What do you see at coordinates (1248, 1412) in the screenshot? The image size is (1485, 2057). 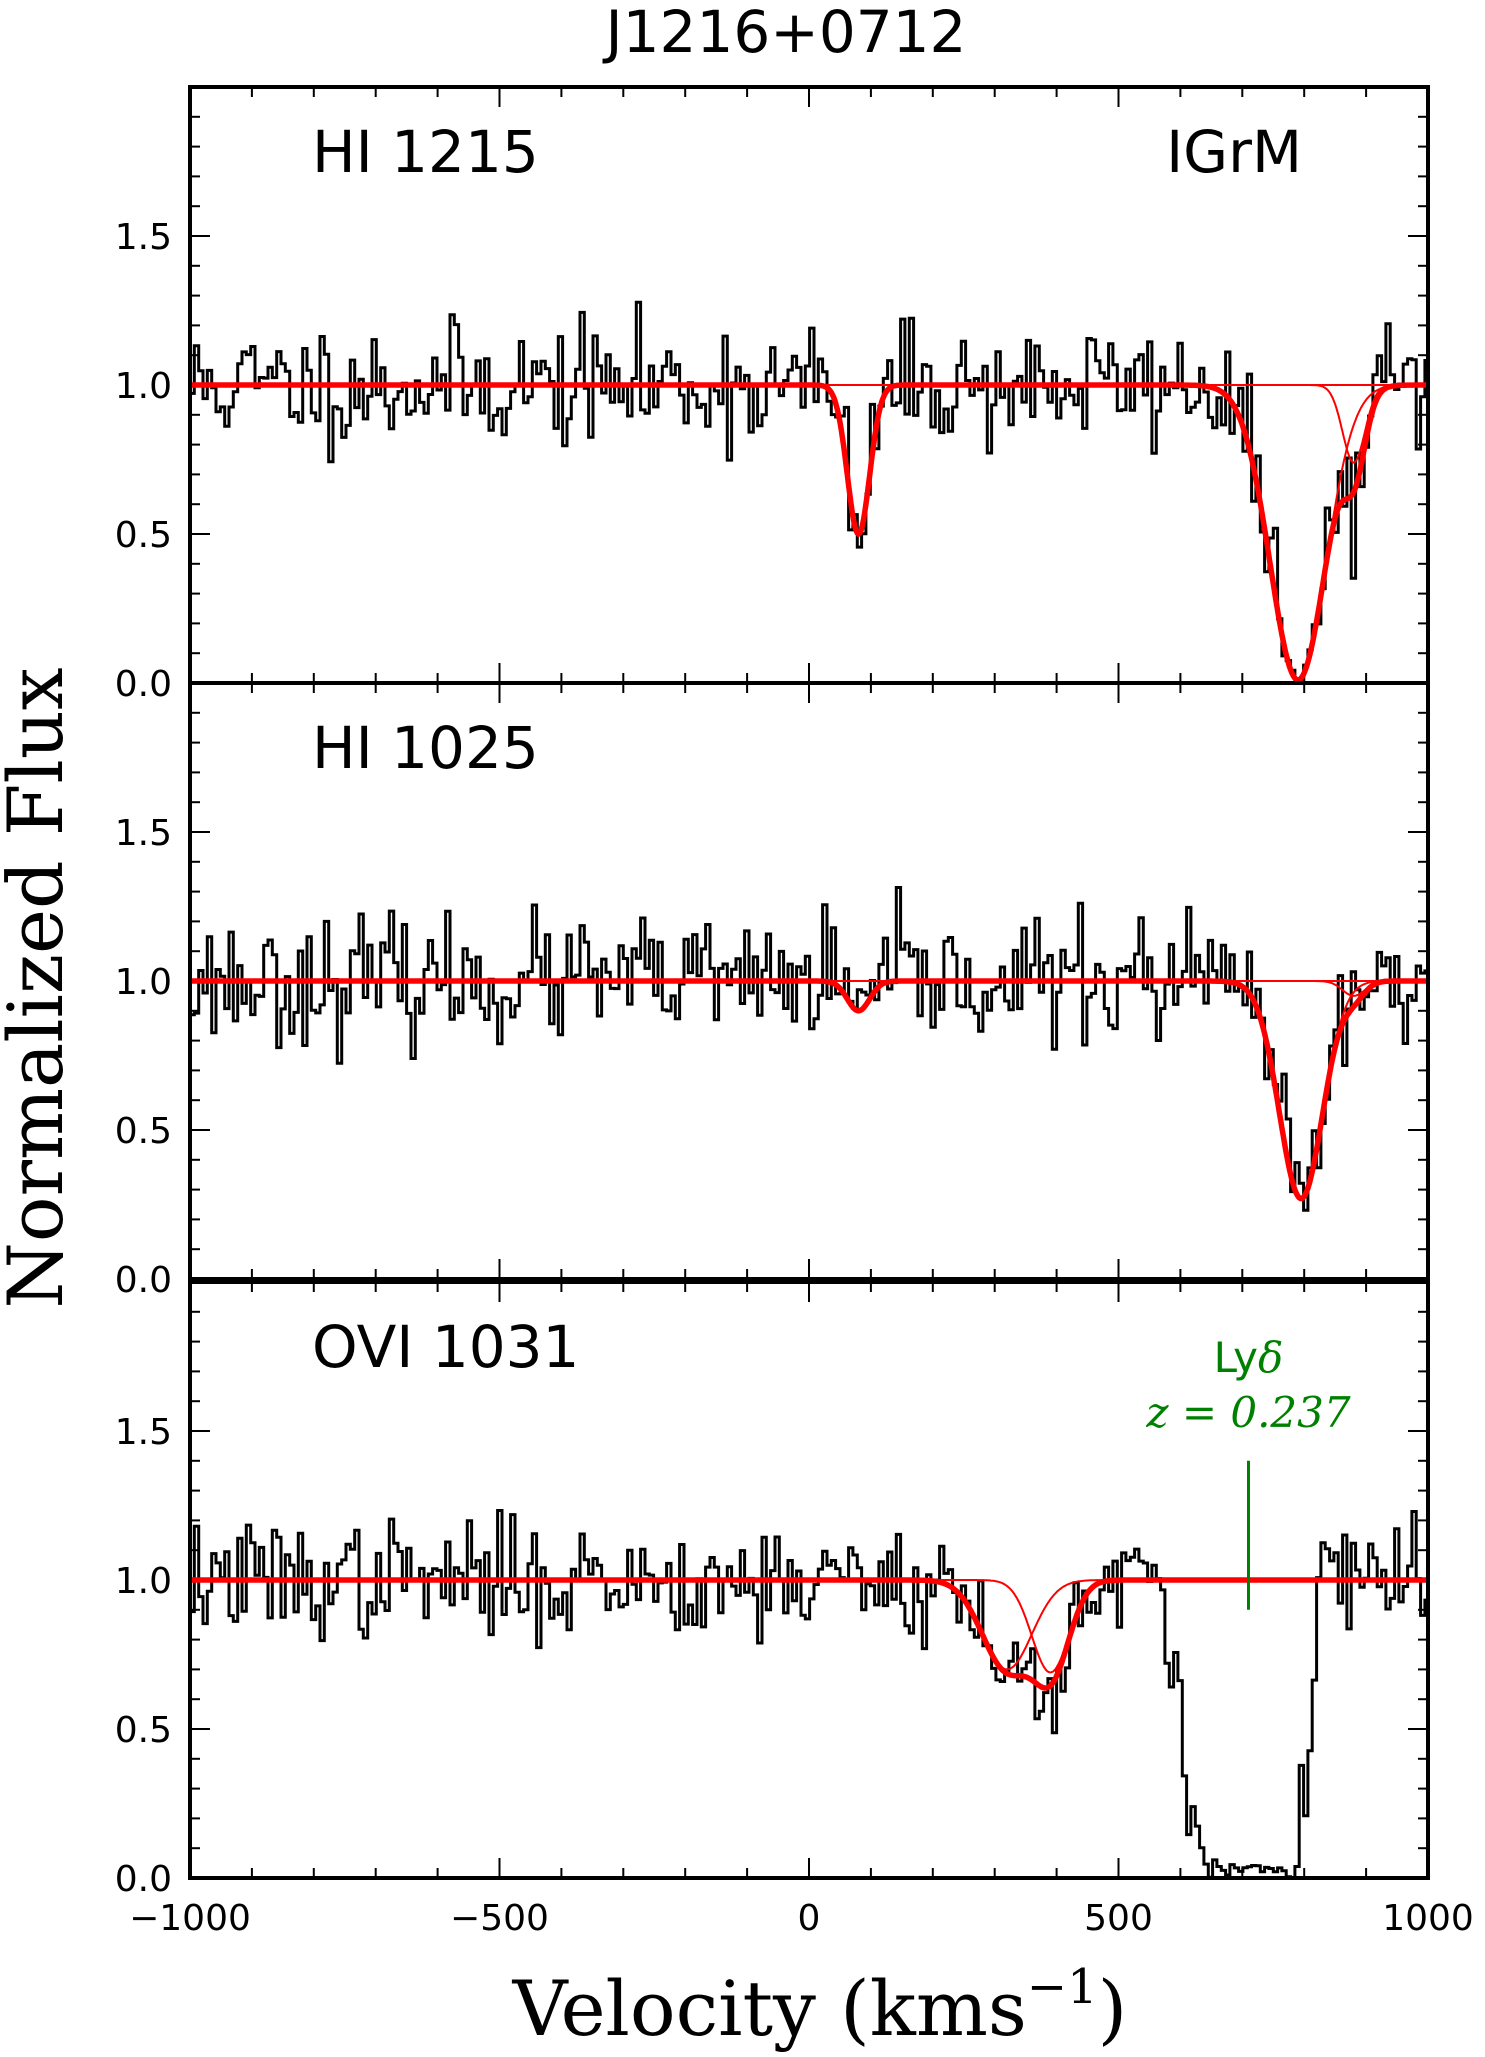 I see `annotation-line2: z = 0.237` at bounding box center [1248, 1412].